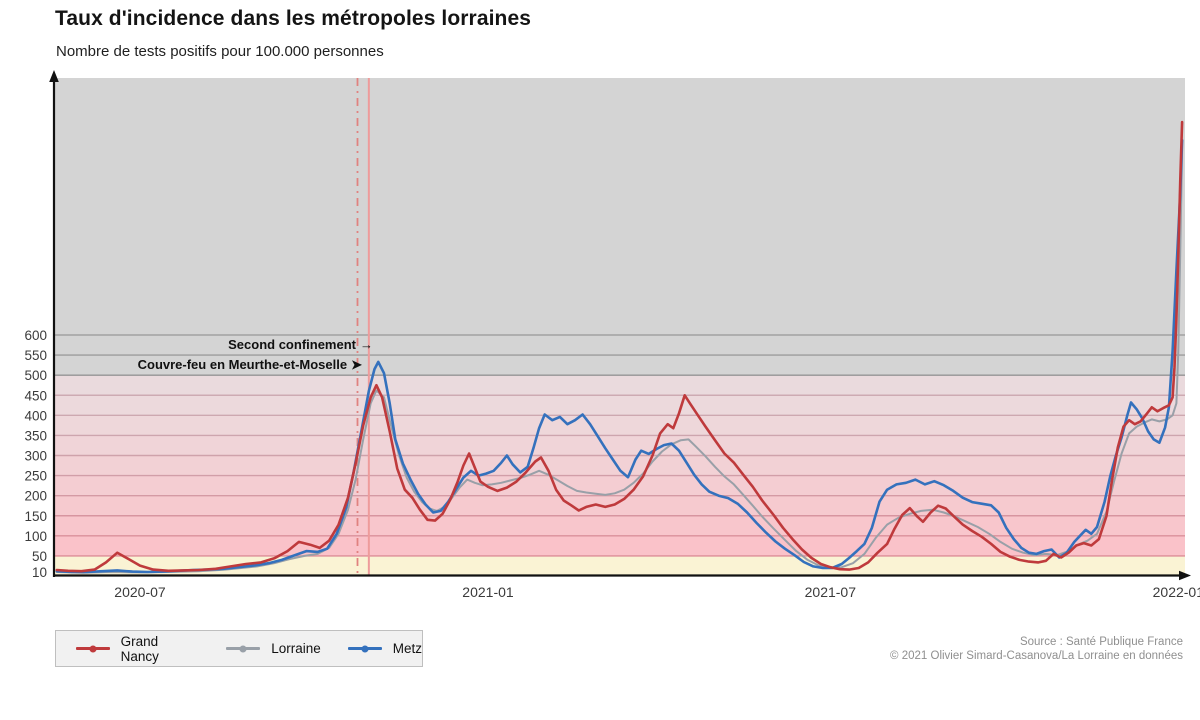 The width and height of the screenshot is (1200, 720). Describe the element at coordinates (35, 355) in the screenshot. I see `y-axis-label: 550` at that location.